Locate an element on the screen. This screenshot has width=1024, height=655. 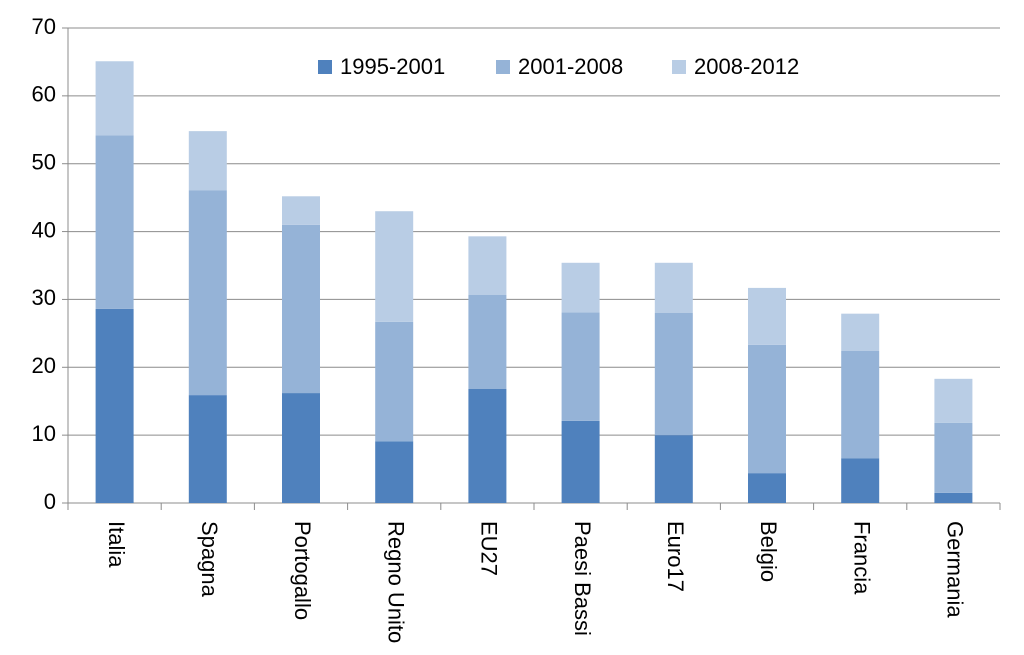
x-tick-label: Italia is located at coordinates (116, 544).